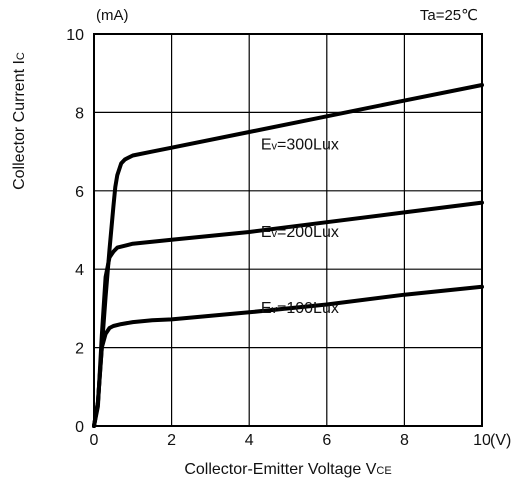  Describe the element at coordinates (112, 15) in the screenshot. I see `y-unit-label: (mA)` at that location.